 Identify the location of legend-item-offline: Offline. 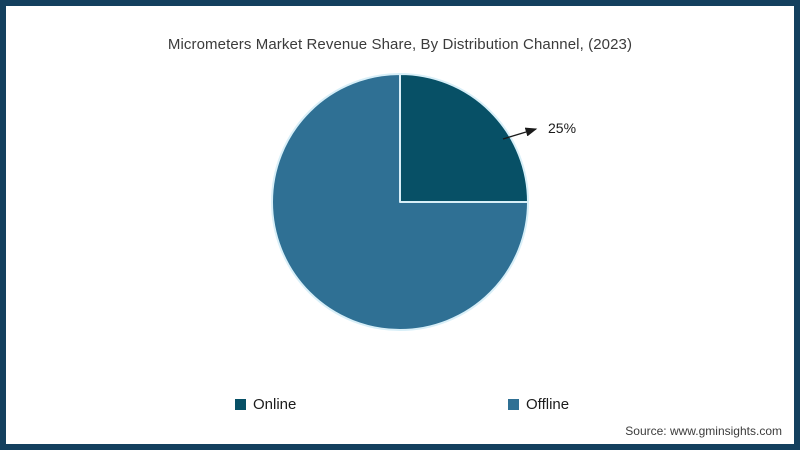
(538, 404).